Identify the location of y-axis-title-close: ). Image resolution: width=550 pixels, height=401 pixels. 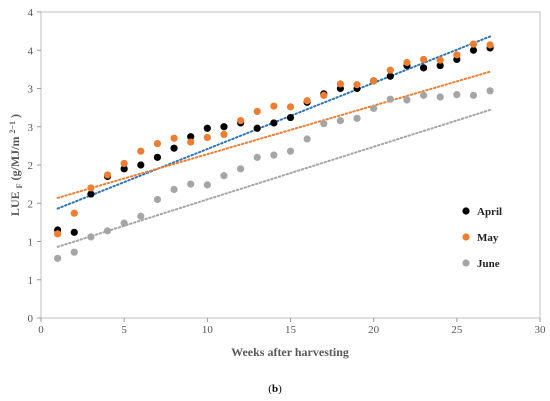
(15, 116).